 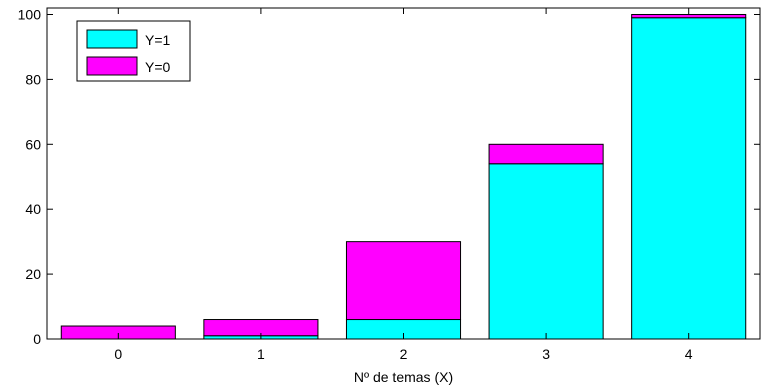 I want to click on y-tick-label-20: 20, so click(x=33, y=274).